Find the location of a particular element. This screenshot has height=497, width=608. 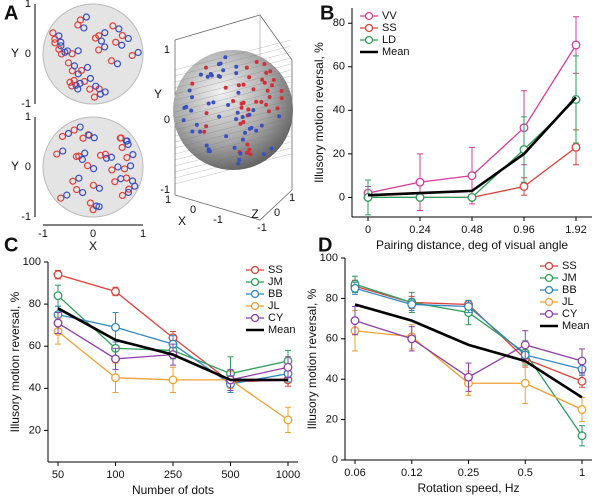

x-tick-label: 50 is located at coordinates (58, 475).